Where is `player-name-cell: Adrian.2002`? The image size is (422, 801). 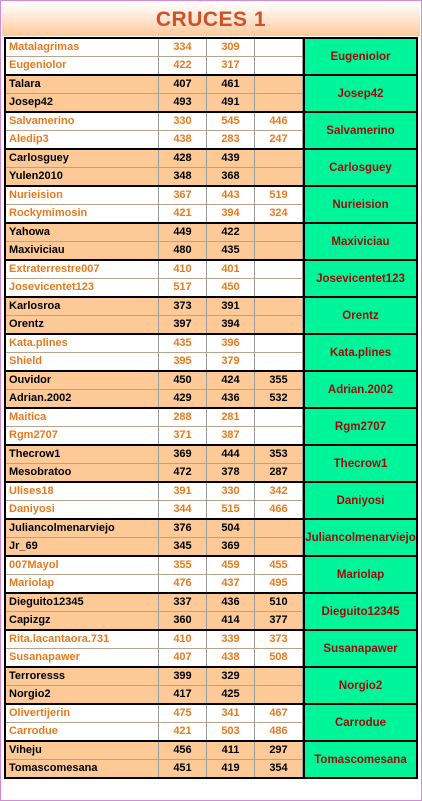
player-name-cell: Adrian.2002 is located at coordinates (82, 398).